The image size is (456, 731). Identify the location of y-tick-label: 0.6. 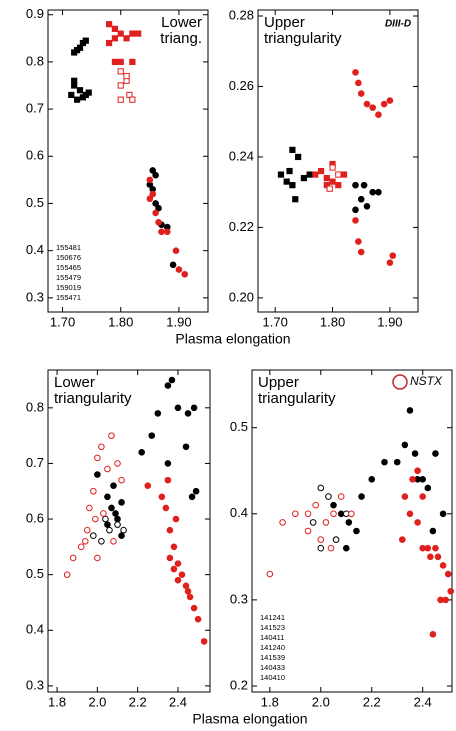
(35, 517).